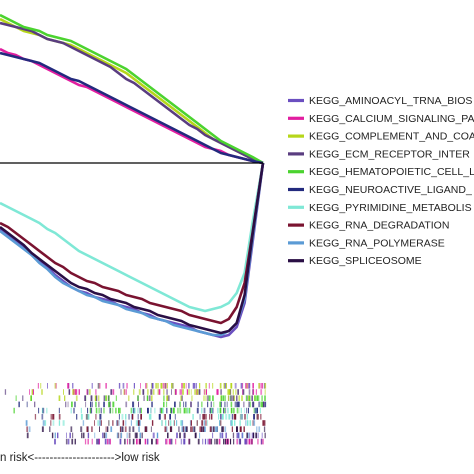 The height and width of the screenshot is (474, 474). Describe the element at coordinates (390, 101) in the screenshot. I see `legend-label-1: KEGG_AMINOACYL_TRNA_BIOS` at that location.